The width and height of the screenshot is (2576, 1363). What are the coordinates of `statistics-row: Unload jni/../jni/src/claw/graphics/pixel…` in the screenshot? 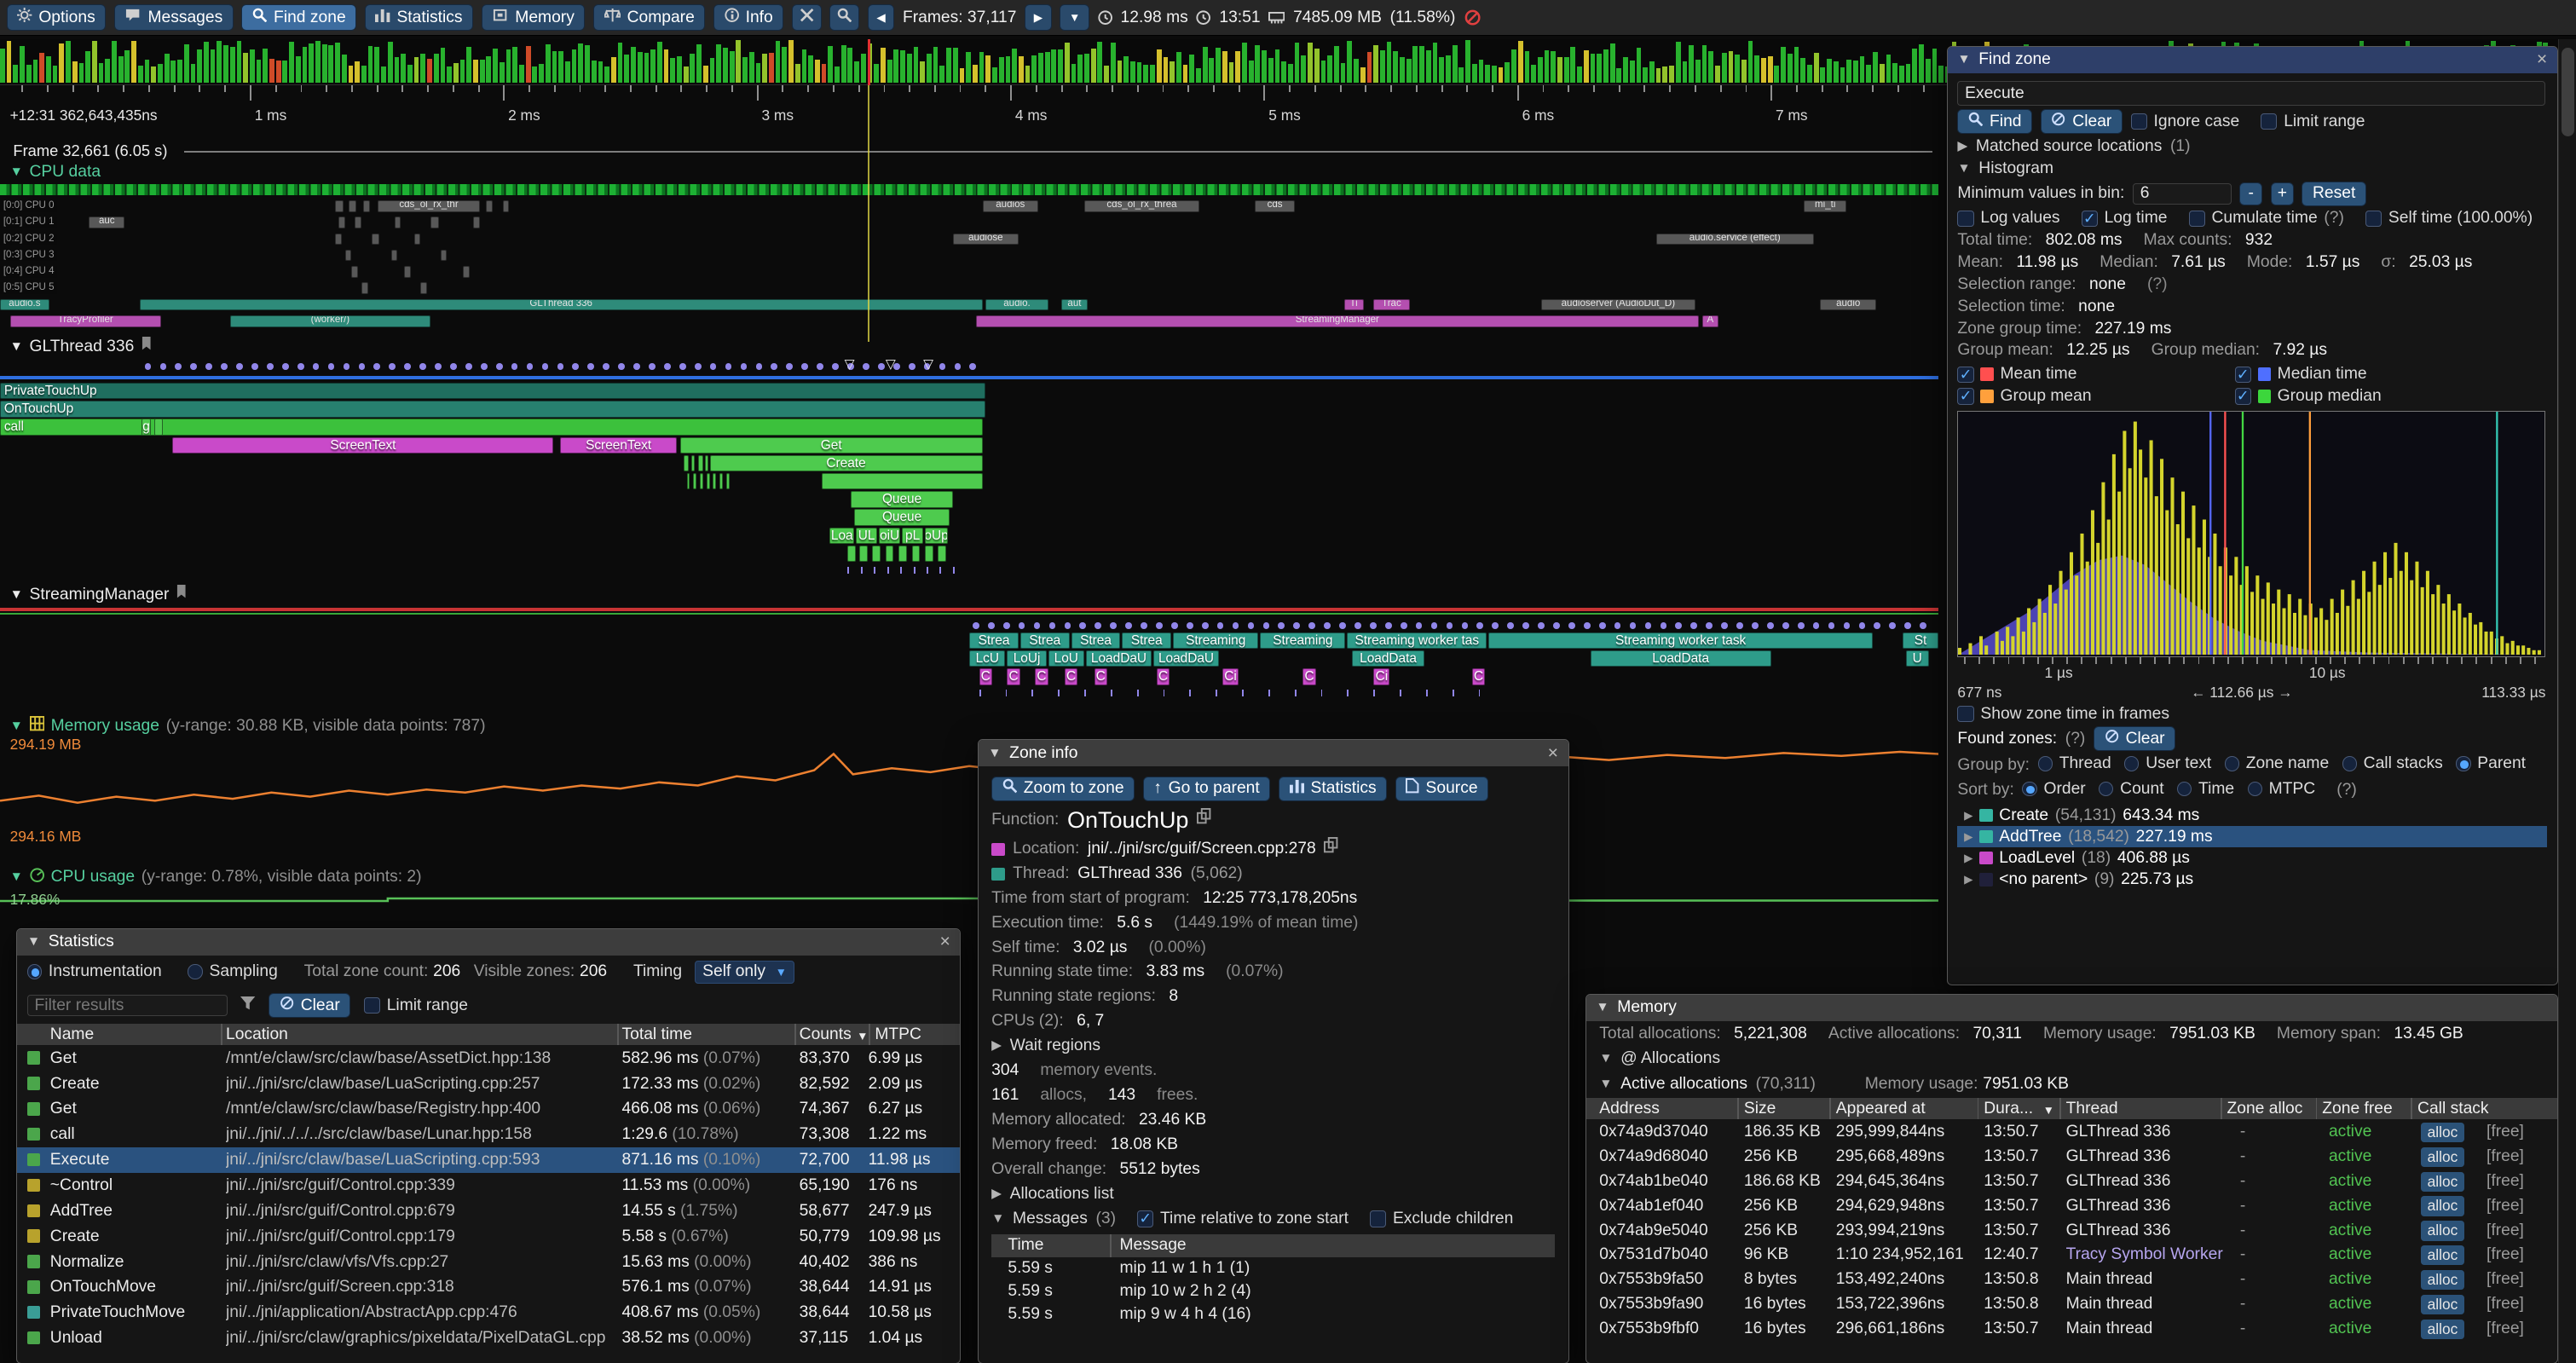 It's located at (488, 1338).